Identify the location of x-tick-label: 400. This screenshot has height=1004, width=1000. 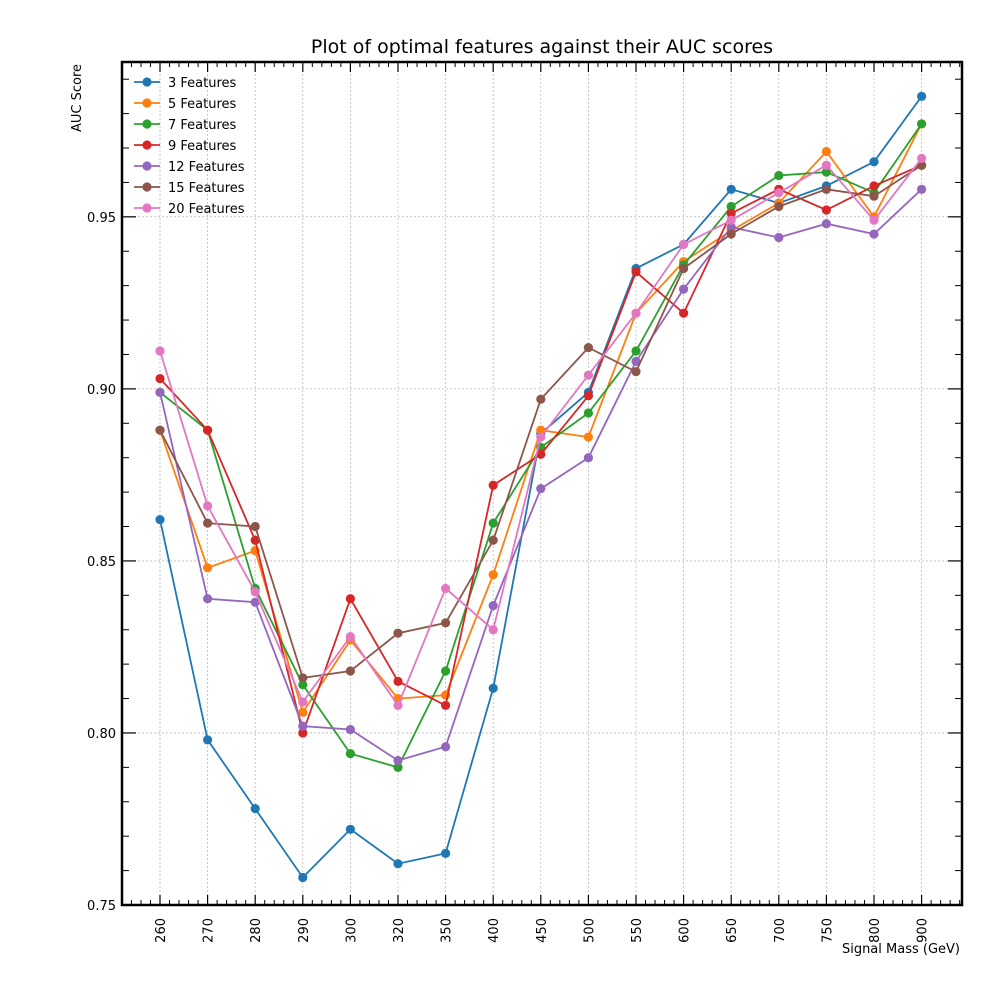
(494, 930).